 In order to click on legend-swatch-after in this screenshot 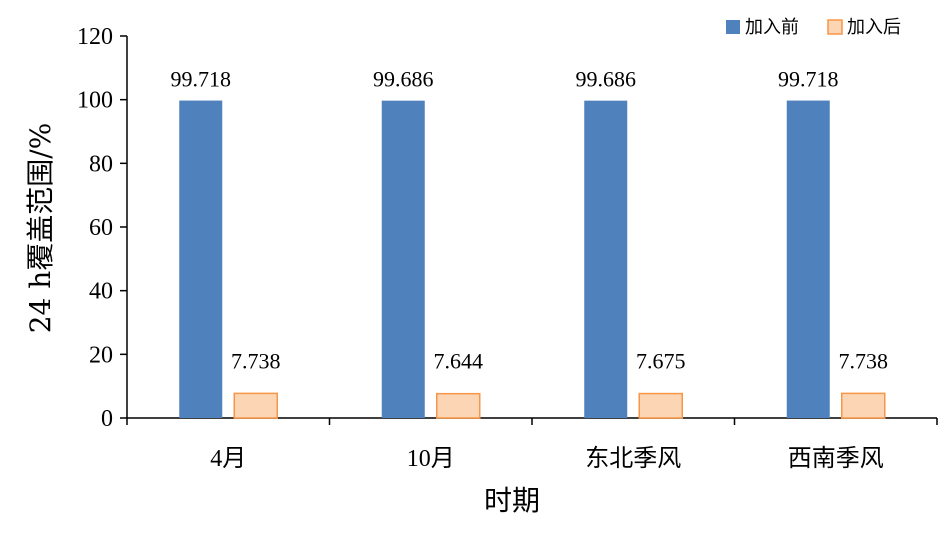, I will do `click(835, 27)`.